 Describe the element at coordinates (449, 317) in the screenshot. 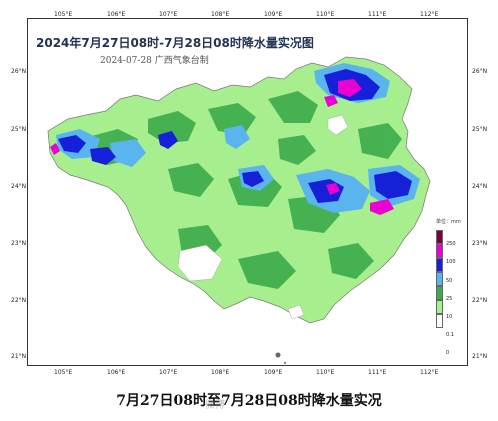

I see `legend-label-10: 10` at that location.